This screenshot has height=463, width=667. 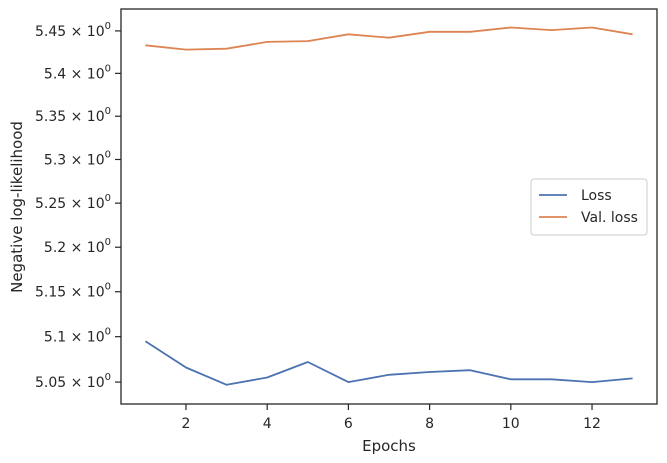 What do you see at coordinates (429, 424) in the screenshot?
I see `x-tick-label: 8` at bounding box center [429, 424].